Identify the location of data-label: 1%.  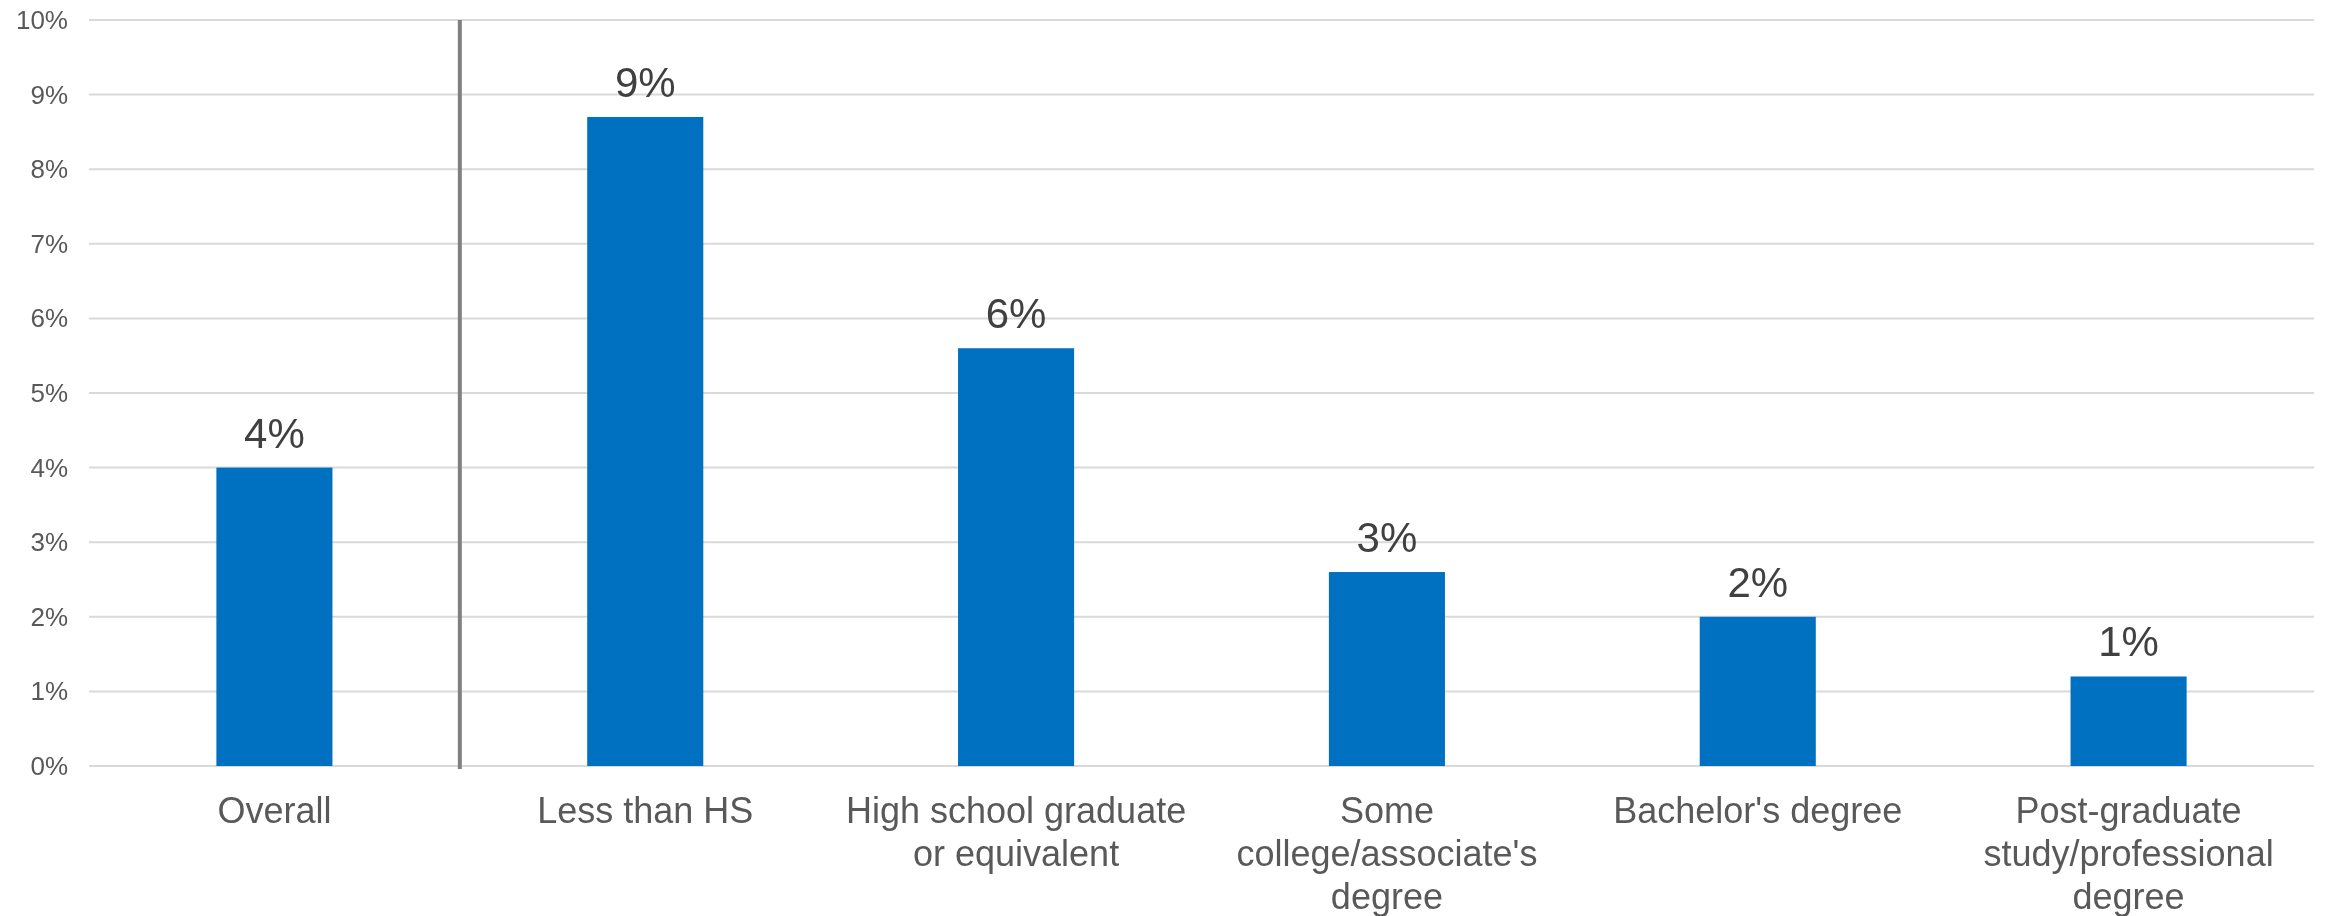
(2128, 642).